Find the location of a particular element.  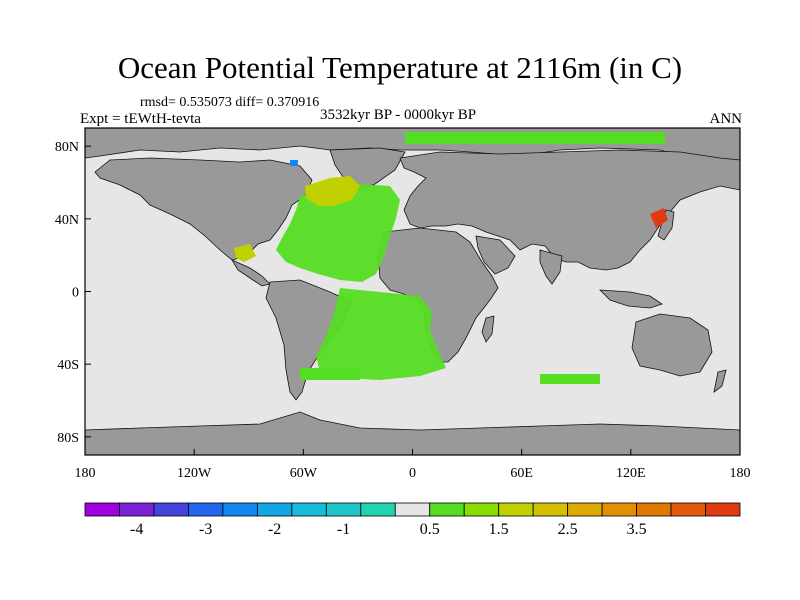

y-axis: 80N 40N 0 40S 80S is located at coordinates (73, 293).